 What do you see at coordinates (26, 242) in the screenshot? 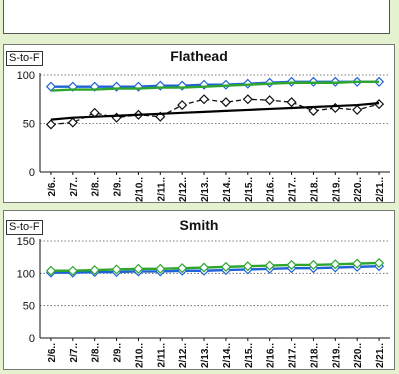
I see `y-tick-label: 150` at bounding box center [26, 242].